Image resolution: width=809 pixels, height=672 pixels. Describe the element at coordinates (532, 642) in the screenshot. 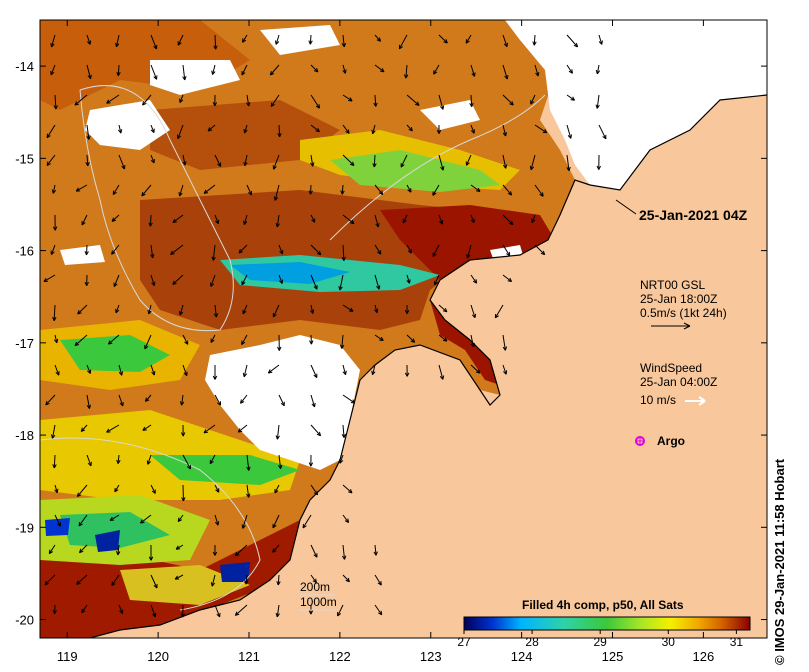

I see `colorbar-label: 28` at that location.